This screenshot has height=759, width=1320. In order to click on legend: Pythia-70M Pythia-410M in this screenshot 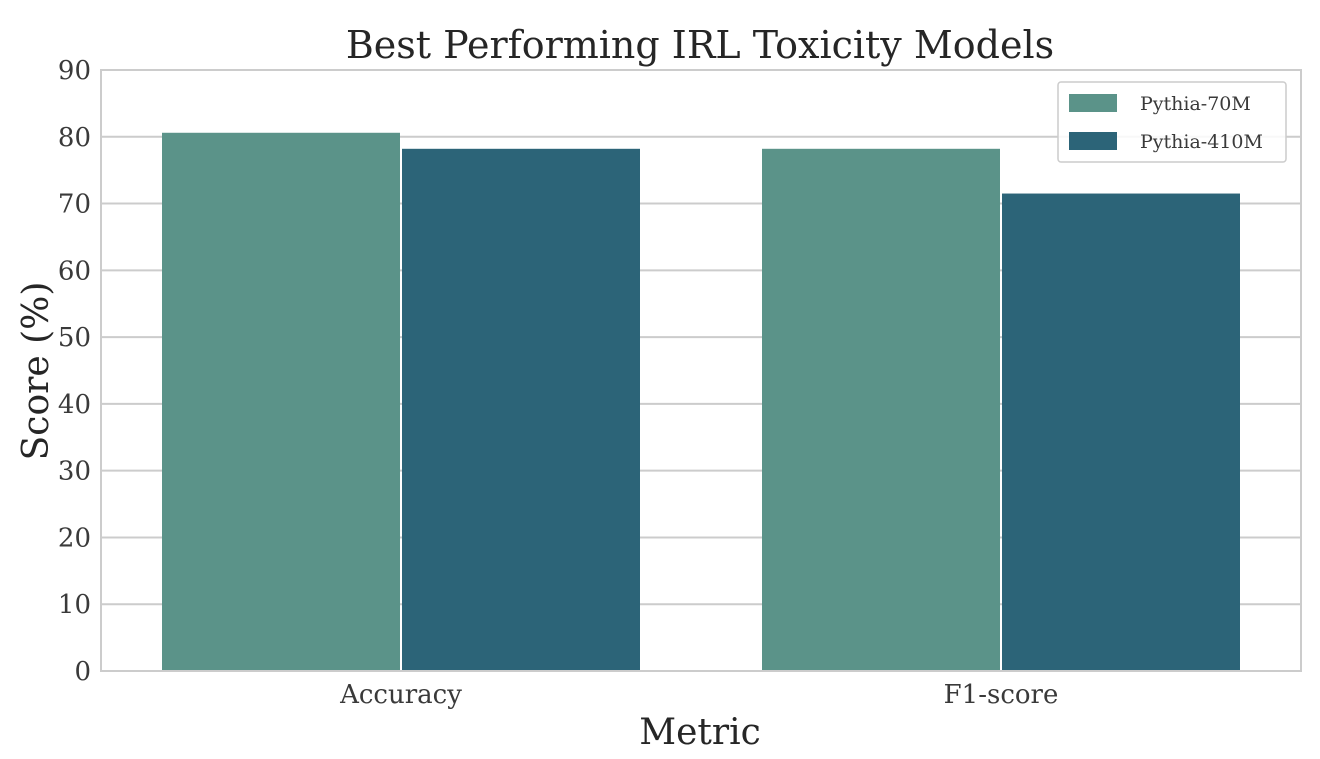, I will do `click(1172, 122)`.